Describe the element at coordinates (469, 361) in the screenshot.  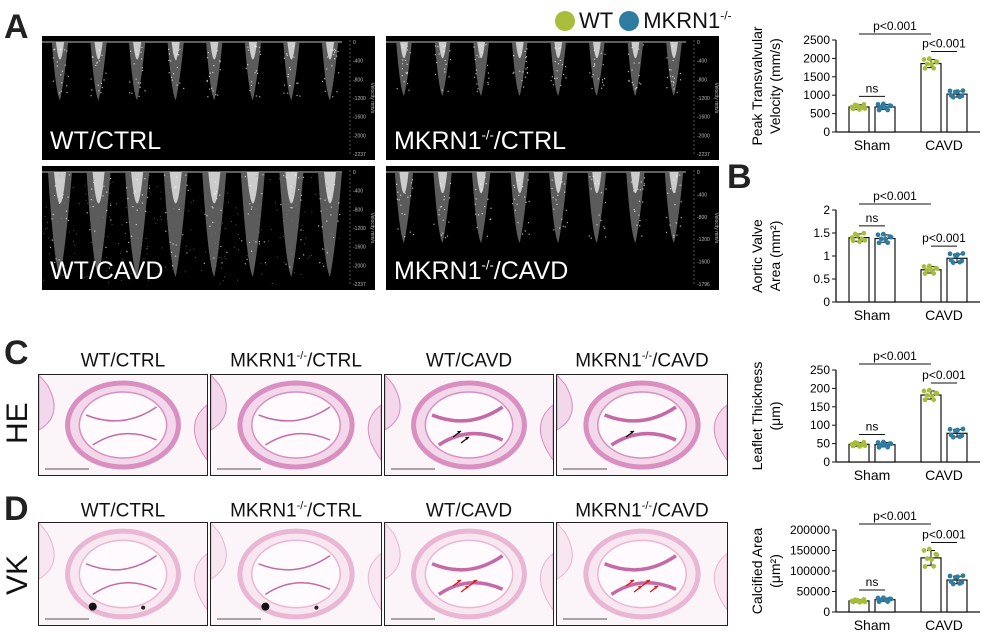
I see `he-col-title-3: WT/CAVD` at that location.